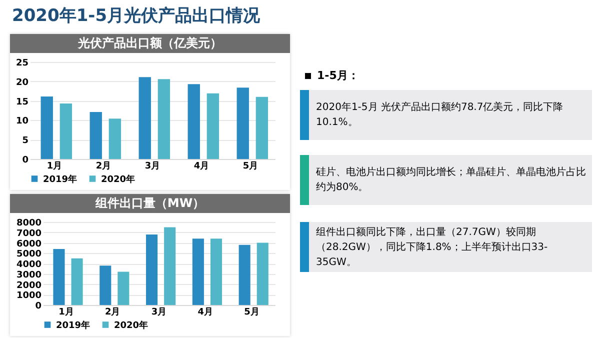 This screenshot has width=600, height=338. What do you see at coordinates (22, 83) in the screenshot?
I see `y-tick-label: 20` at bounding box center [22, 83].